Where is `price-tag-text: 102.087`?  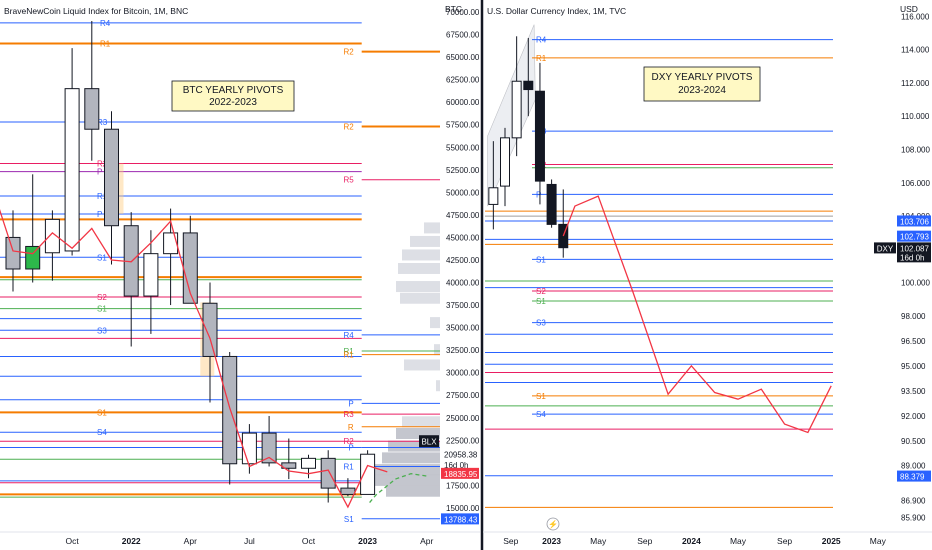 price-tag-text: 102.087 is located at coordinates (914, 248).